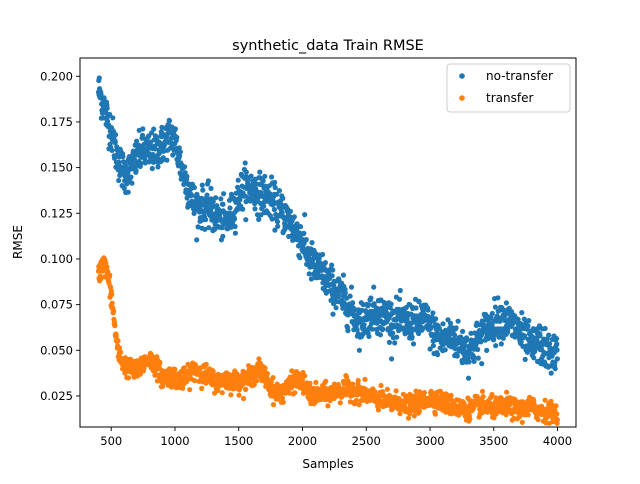 The height and width of the screenshot is (484, 640). Describe the element at coordinates (302, 441) in the screenshot. I see `x-tick-label: 2000` at that location.